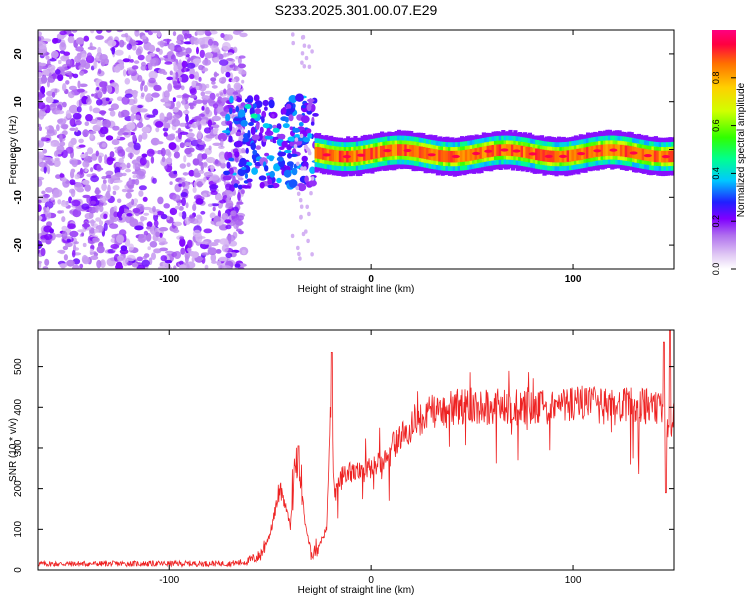 Image resolution: width=750 pixels, height=605 pixels. What do you see at coordinates (18, 244) in the screenshot?
I see `spectrogram-ytick-label: -20` at bounding box center [18, 244].